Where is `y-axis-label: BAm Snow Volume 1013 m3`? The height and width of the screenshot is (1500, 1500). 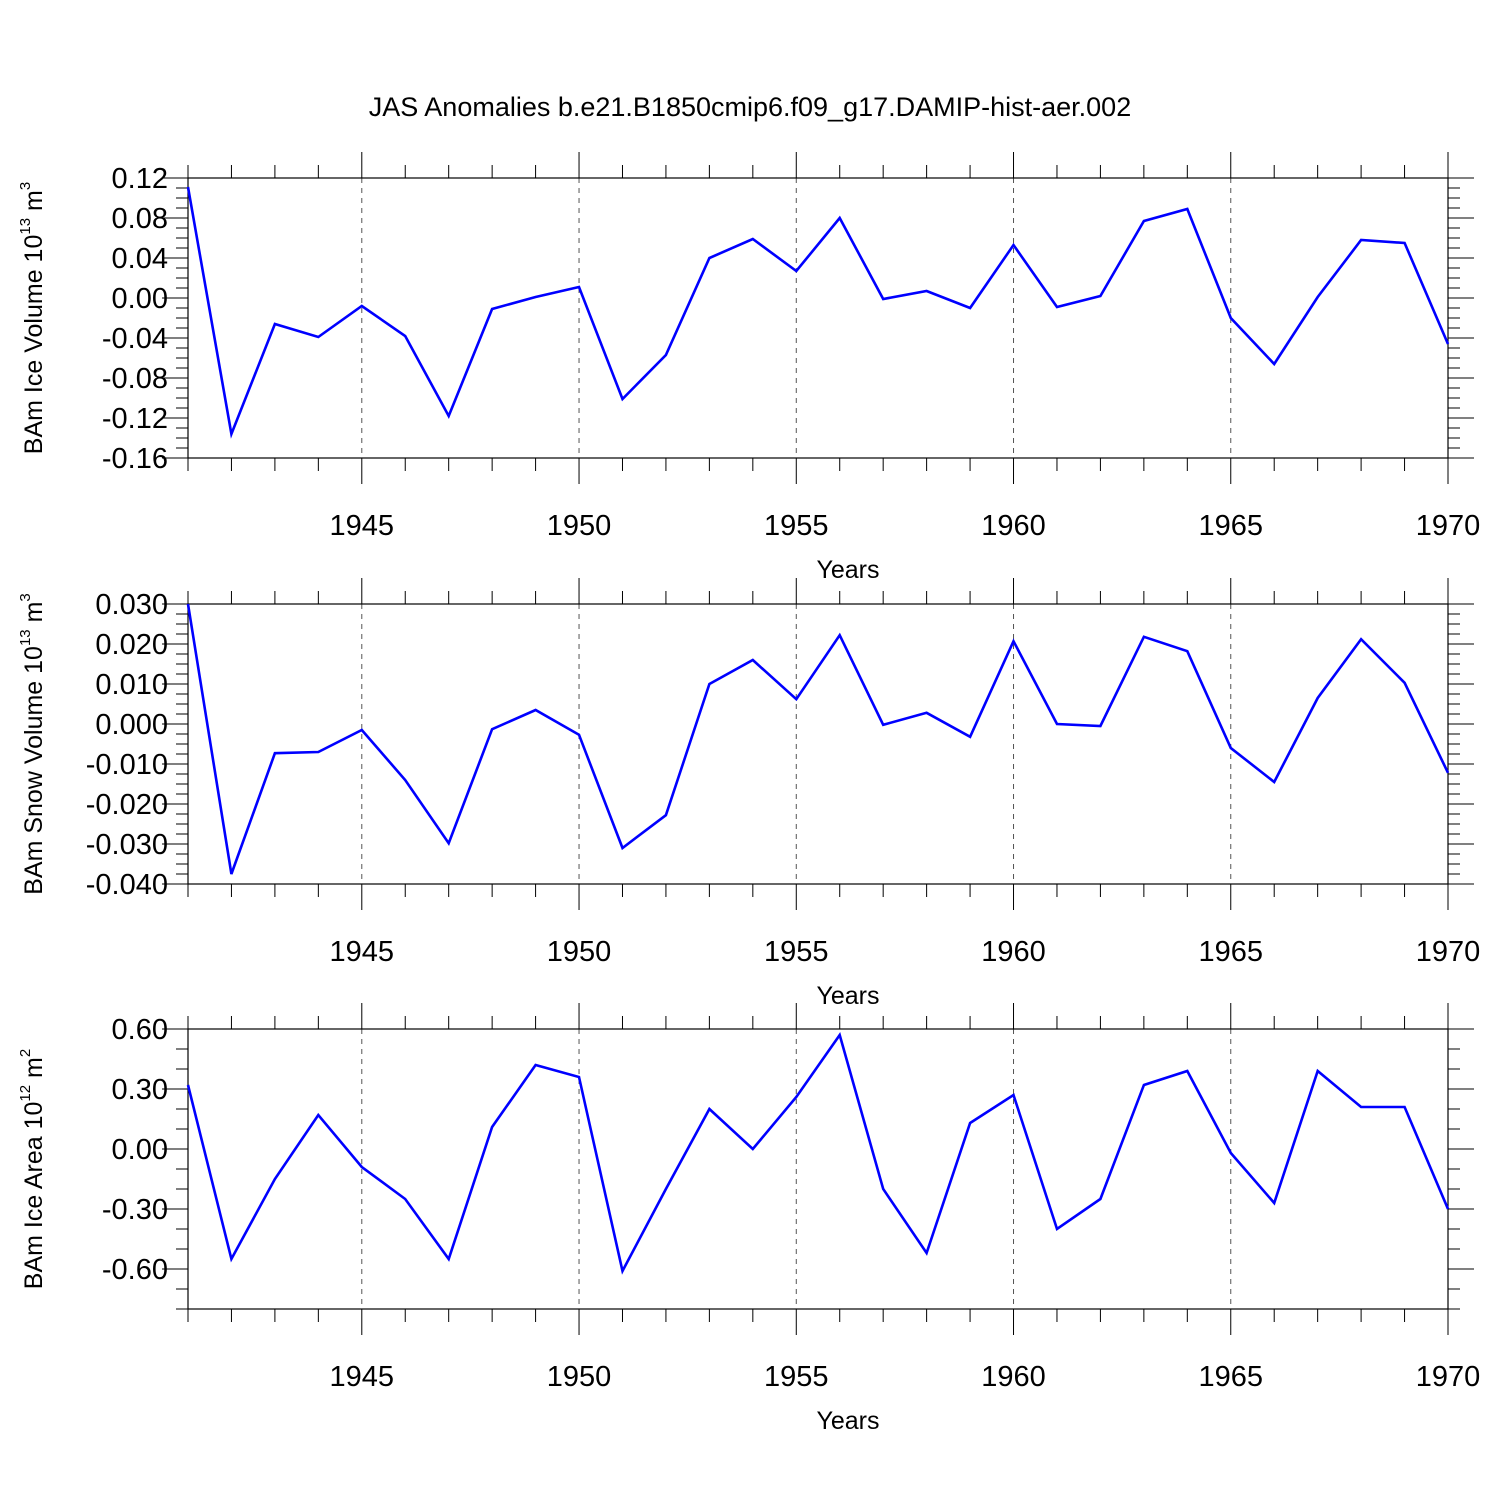 y-axis-label: BAm Snow Volume 1013 m3 is located at coordinates (32, 744).